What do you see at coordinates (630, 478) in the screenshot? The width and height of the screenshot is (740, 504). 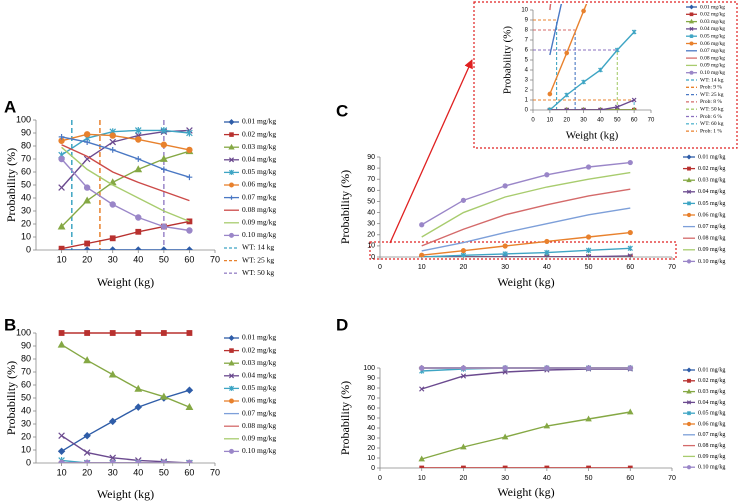 I see `x-tick-label: 60` at bounding box center [630, 478].